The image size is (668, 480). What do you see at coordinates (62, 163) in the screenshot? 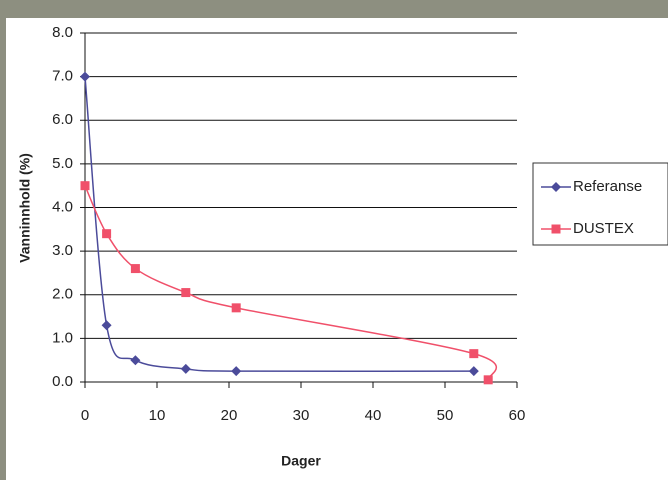
I see `y-tick-label: 5.0` at bounding box center [62, 163].